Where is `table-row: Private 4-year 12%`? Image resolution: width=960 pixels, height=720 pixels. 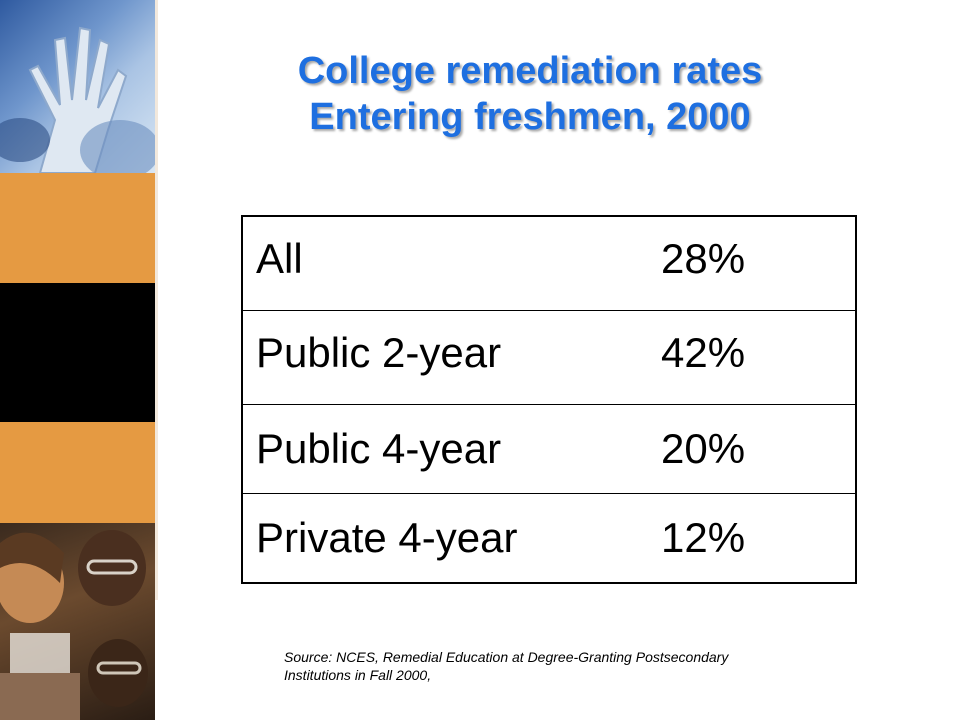
table-row: Private 4-year 12% is located at coordinates (549, 539).